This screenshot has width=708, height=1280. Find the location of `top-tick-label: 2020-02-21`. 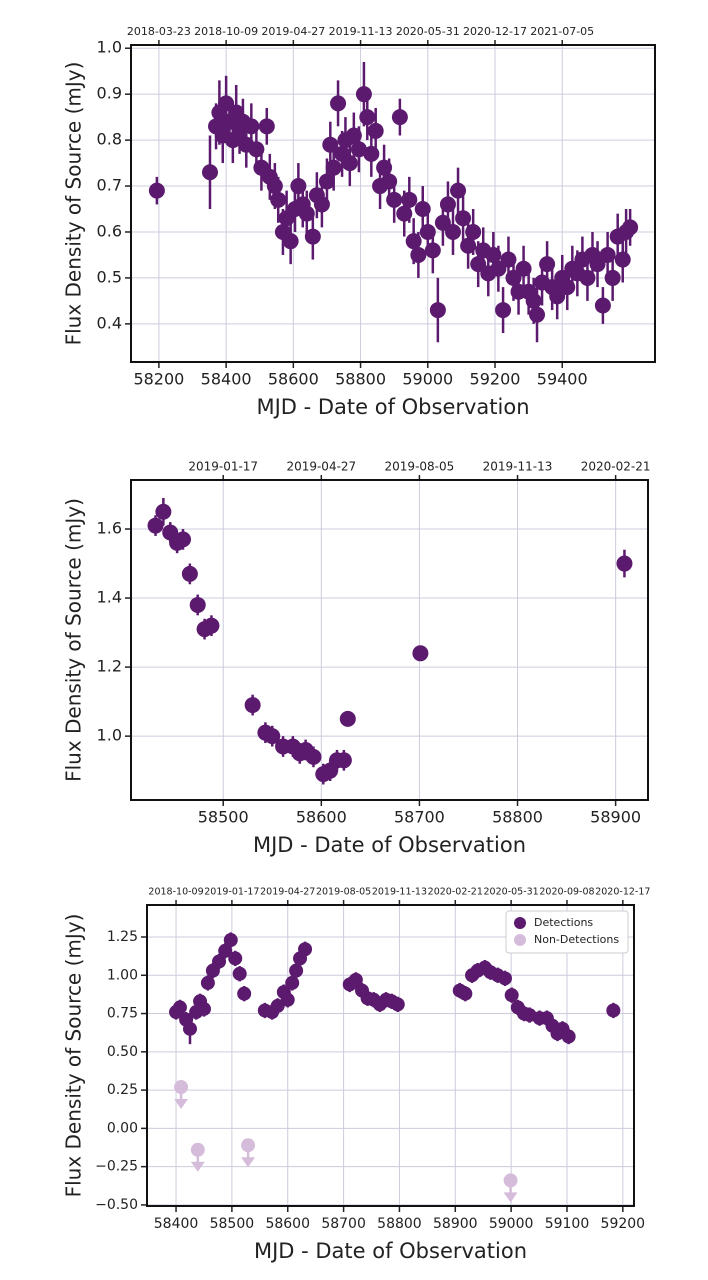

top-tick-label: 2020-02-21 is located at coordinates (455, 892).